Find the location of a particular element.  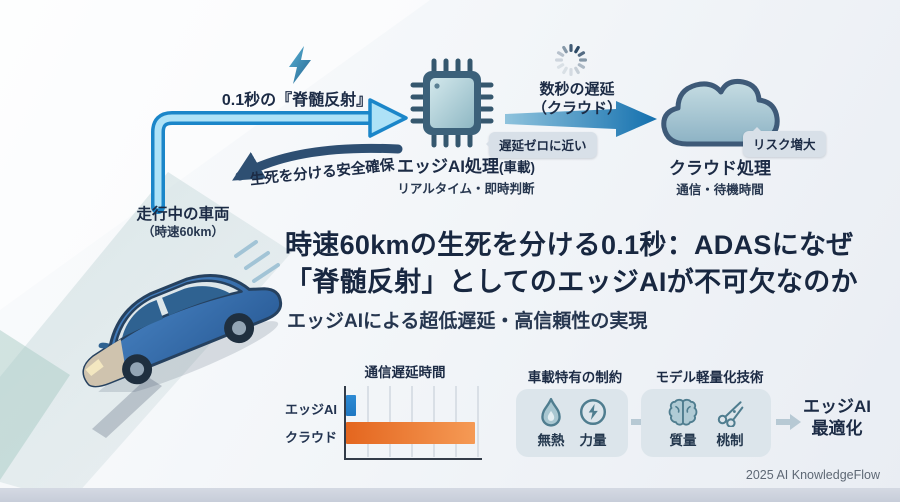

page-subtitle: エッジAIによる超低遅延・高信頼性の実現 is located at coordinates (467, 321).